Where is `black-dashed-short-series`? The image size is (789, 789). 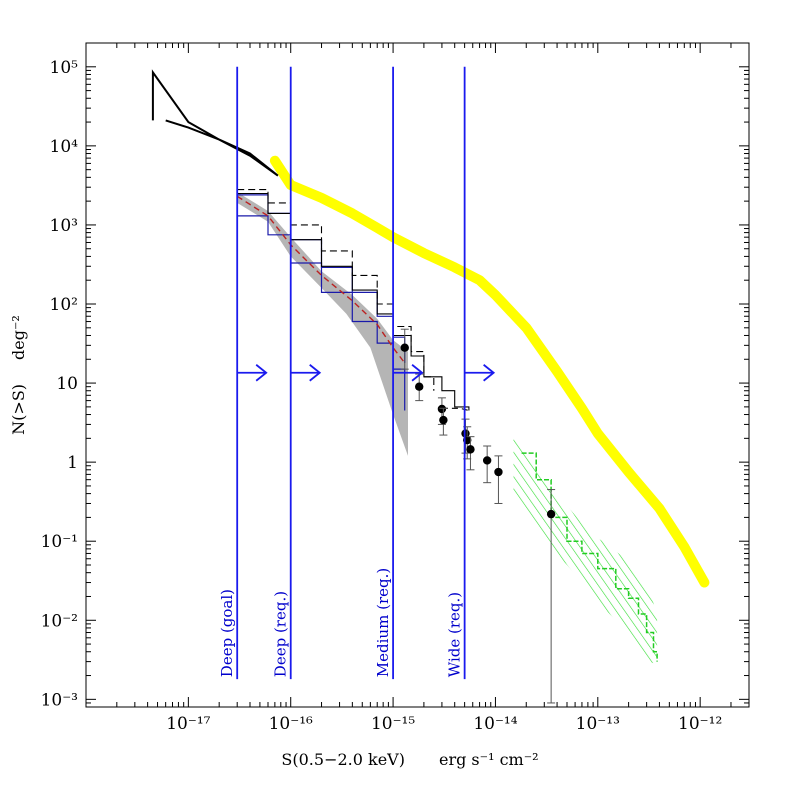 black-dashed-short-series is located at coordinates (455, 409).